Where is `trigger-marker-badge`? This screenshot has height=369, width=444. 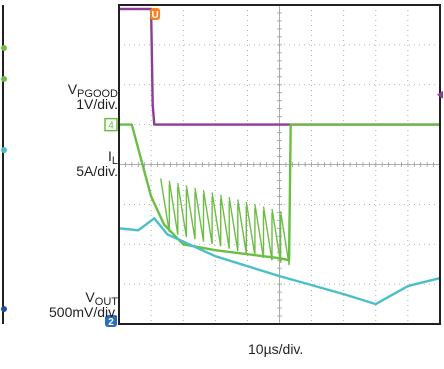 trigger-marker-badge is located at coordinates (155, 14).